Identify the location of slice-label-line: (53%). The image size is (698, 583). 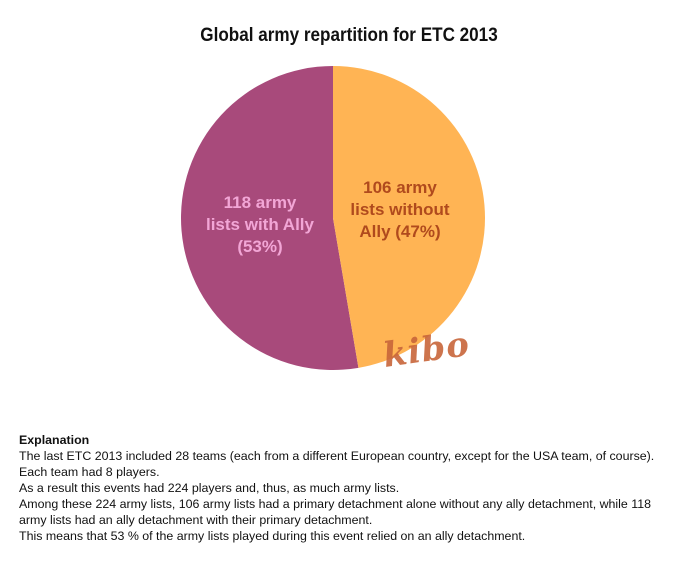
(260, 246).